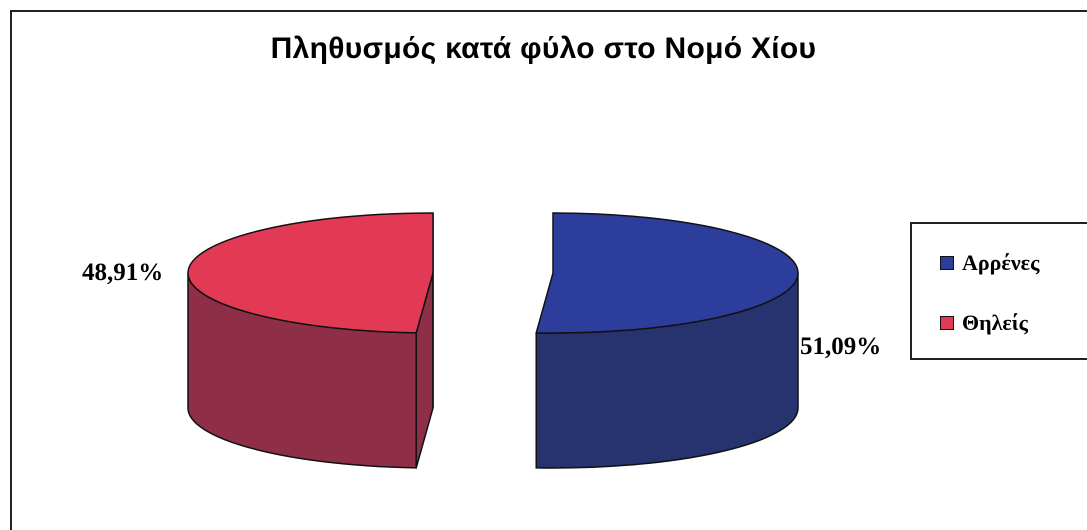 The height and width of the screenshot is (530, 1087). I want to click on pie-top-theleis, so click(310, 273).